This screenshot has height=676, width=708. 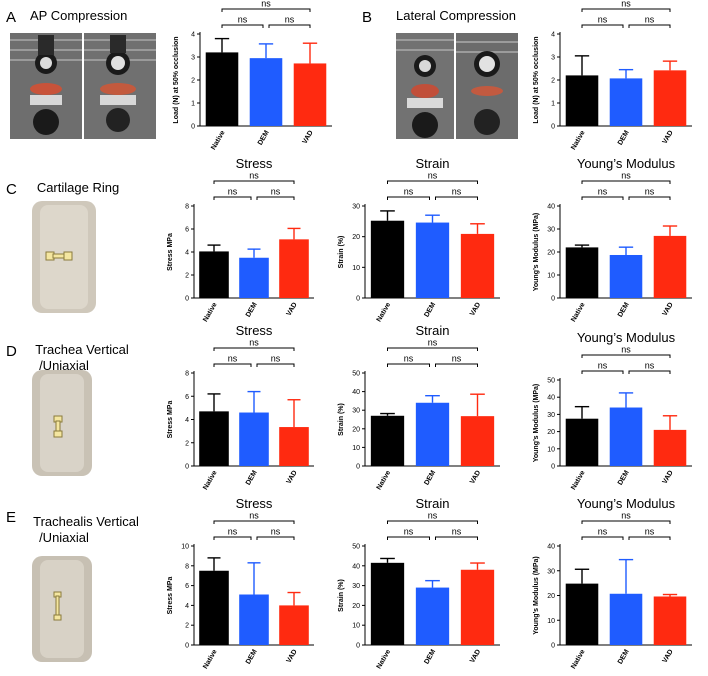 I want to click on panel-letter-a: A, so click(x=11, y=17).